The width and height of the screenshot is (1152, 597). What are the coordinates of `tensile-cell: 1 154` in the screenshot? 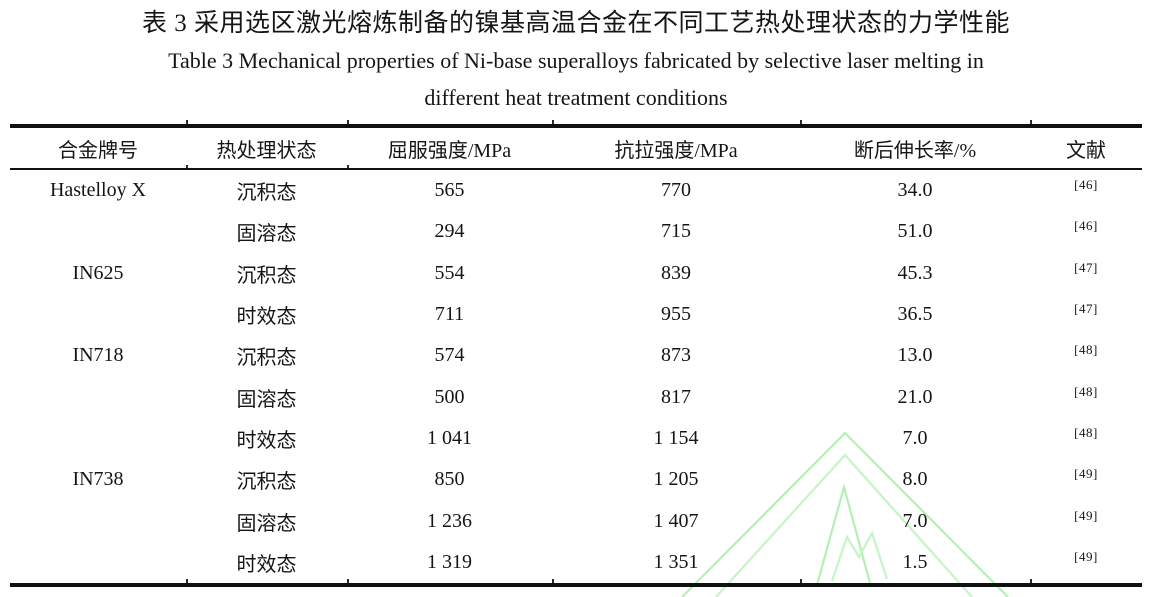 It's located at (676, 437).